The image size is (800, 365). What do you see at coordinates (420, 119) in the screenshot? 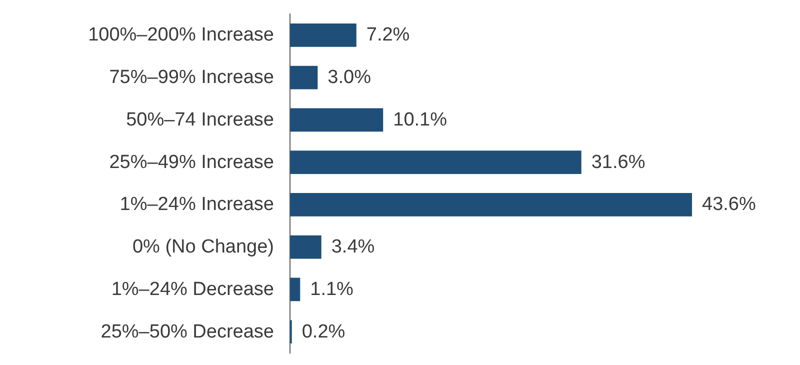
I see `data-label: 10.1%` at bounding box center [420, 119].